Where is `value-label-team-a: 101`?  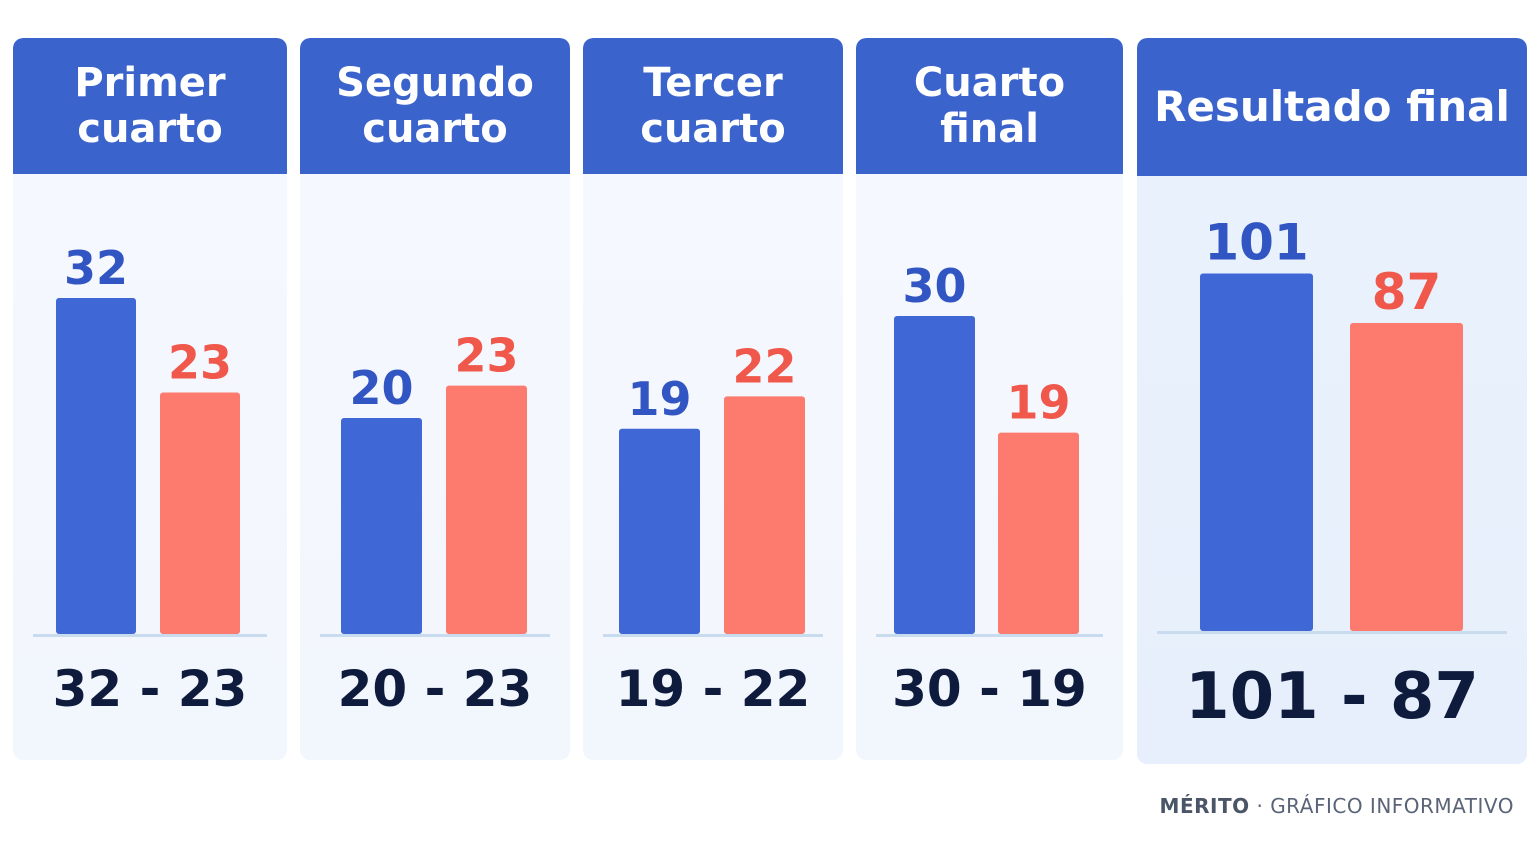 value-label-team-a: 101 is located at coordinates (1256, 242).